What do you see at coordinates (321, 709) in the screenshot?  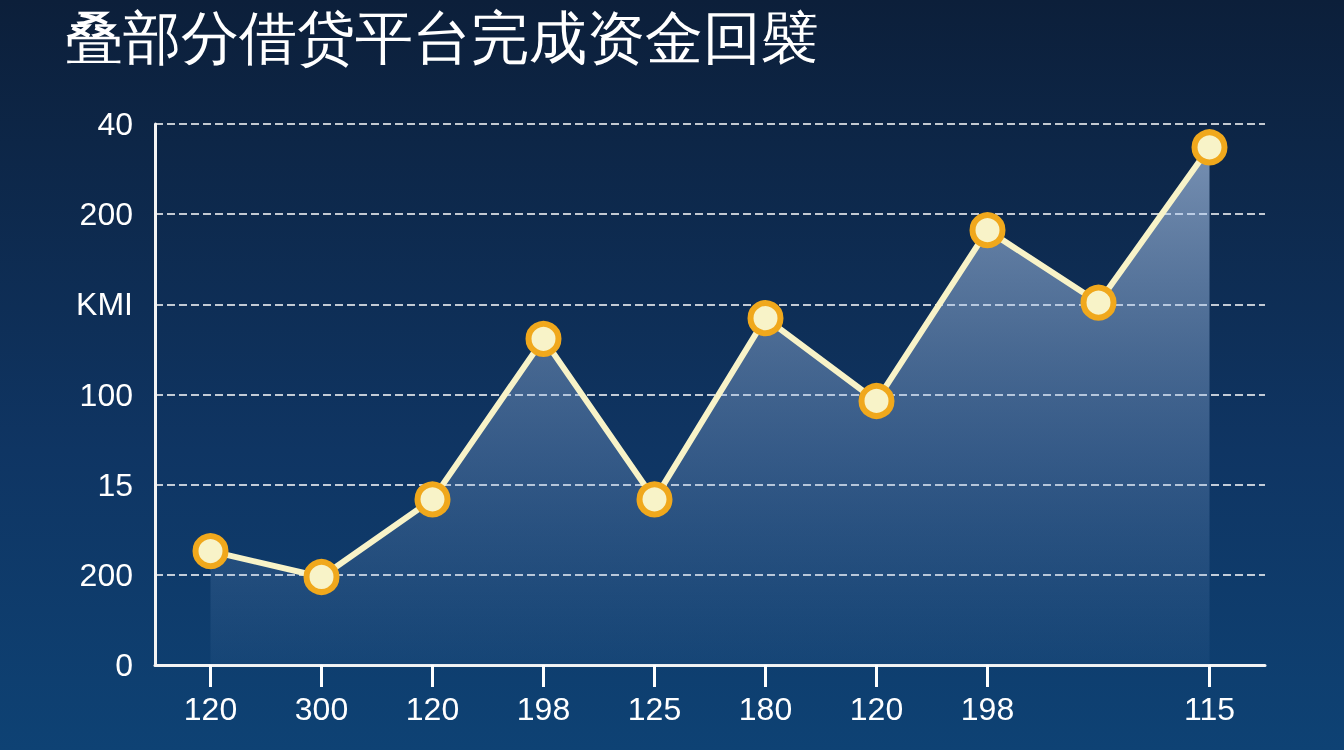 I see `x-tick-label: 300` at bounding box center [321, 709].